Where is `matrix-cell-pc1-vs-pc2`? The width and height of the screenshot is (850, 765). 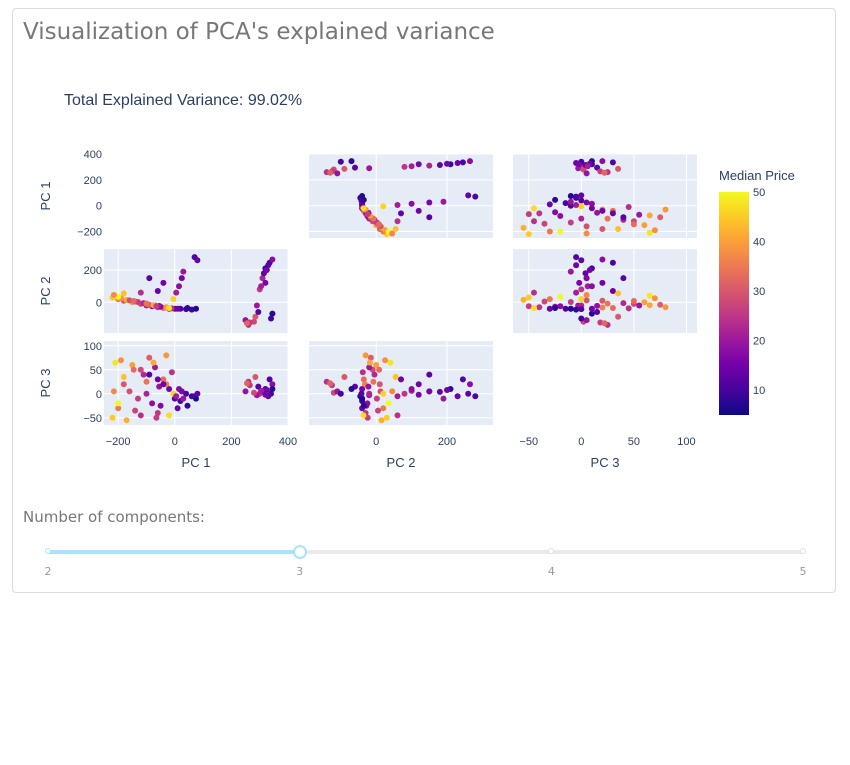 matrix-cell-pc1-vs-pc2 is located at coordinates (401, 195).